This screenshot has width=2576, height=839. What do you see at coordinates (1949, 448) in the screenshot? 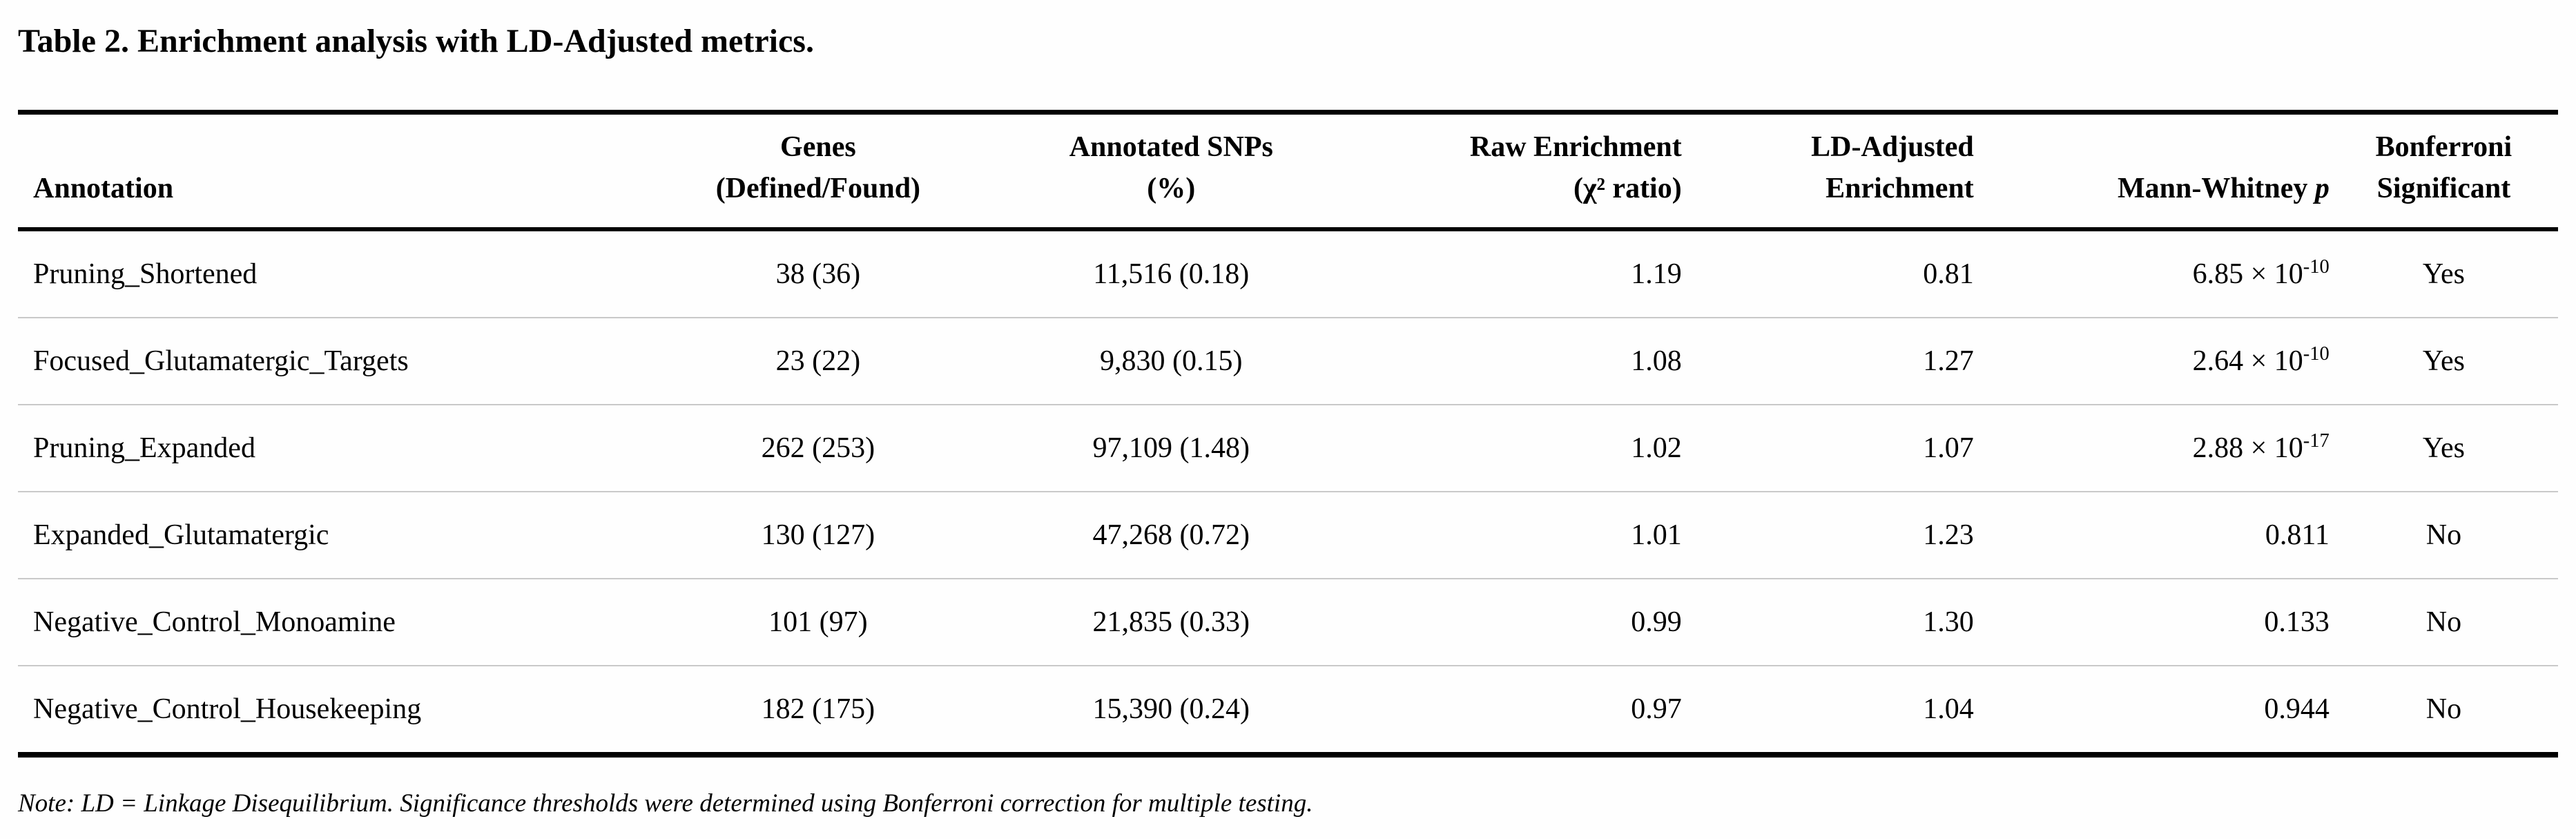
I see `cell-ld-adjusted: 1.07` at bounding box center [1949, 448].